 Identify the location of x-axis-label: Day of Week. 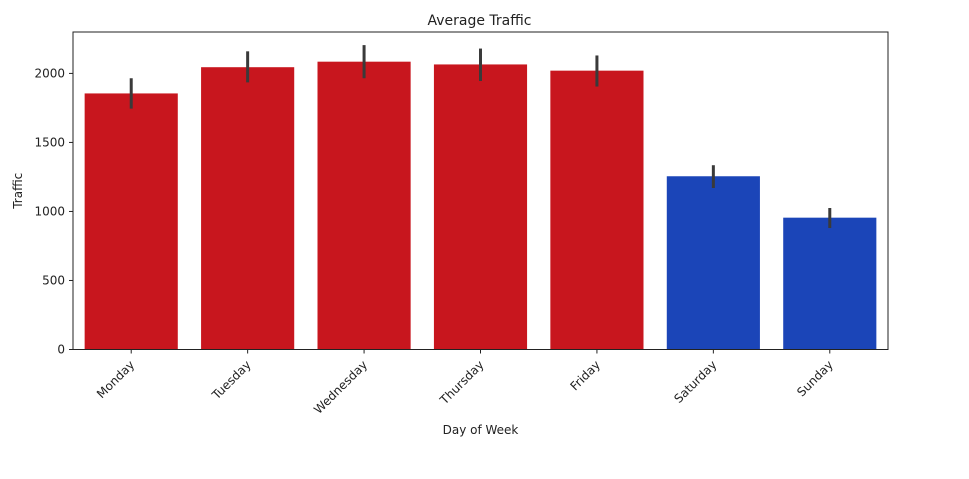
(481, 430).